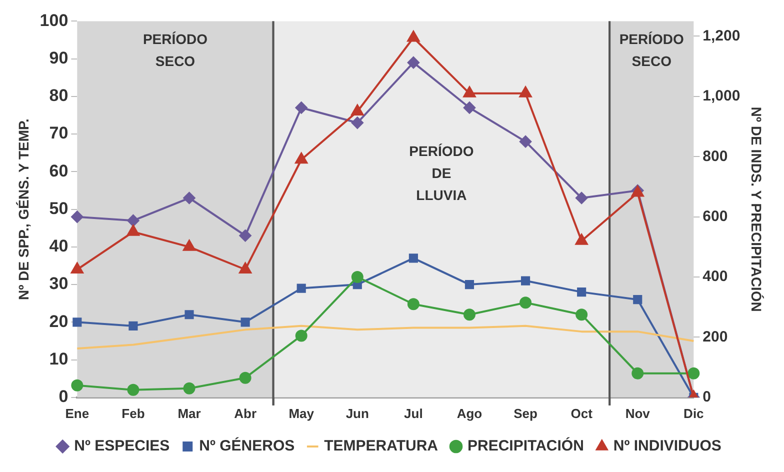 This screenshot has width=784, height=472. What do you see at coordinates (526, 413) in the screenshot?
I see `x-tick-label: Sep` at bounding box center [526, 413].